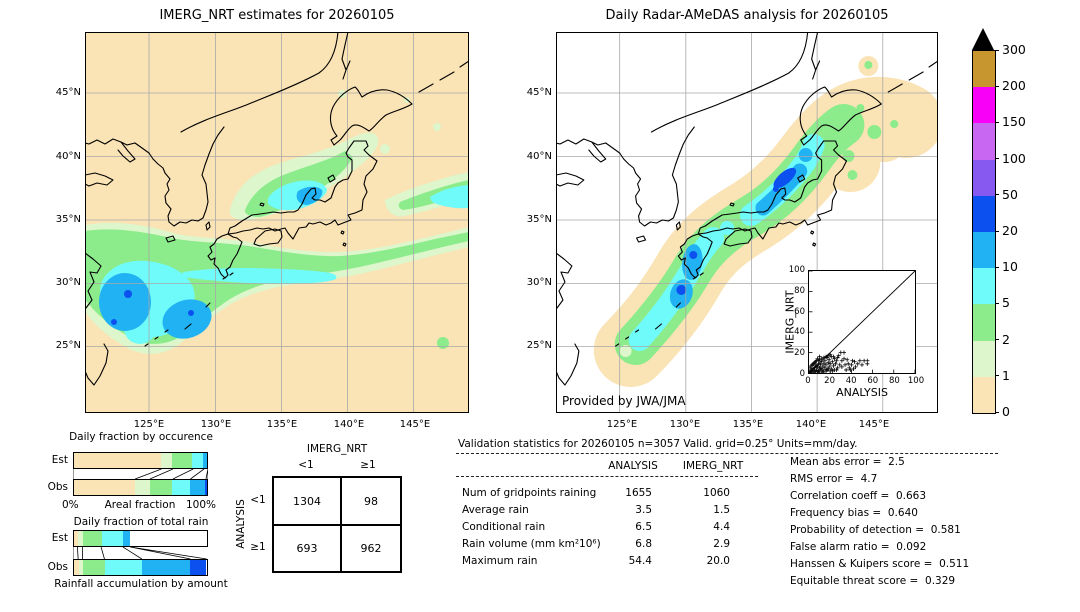 The height and width of the screenshot is (612, 1080). What do you see at coordinates (839, 362) in the screenshot?
I see `scatter-points` at bounding box center [839, 362].